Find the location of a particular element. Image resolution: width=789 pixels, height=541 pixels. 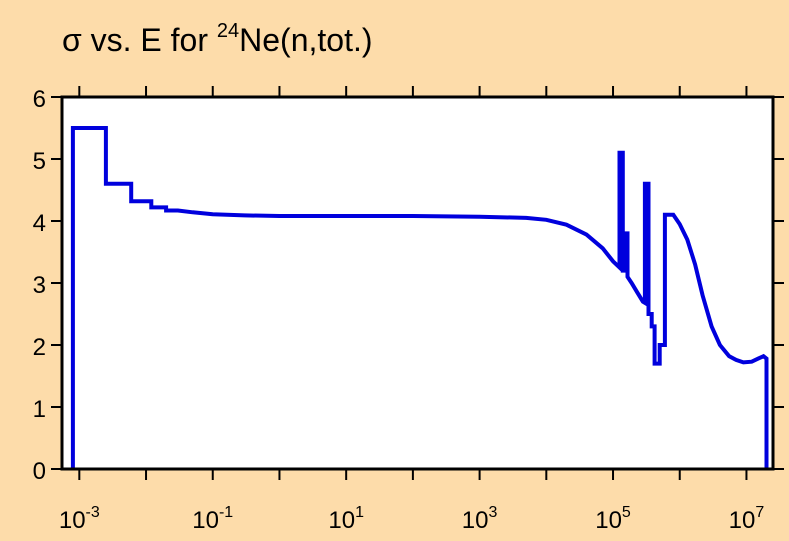

x-tick-label: 10⁻³ is located at coordinates (79, 519).